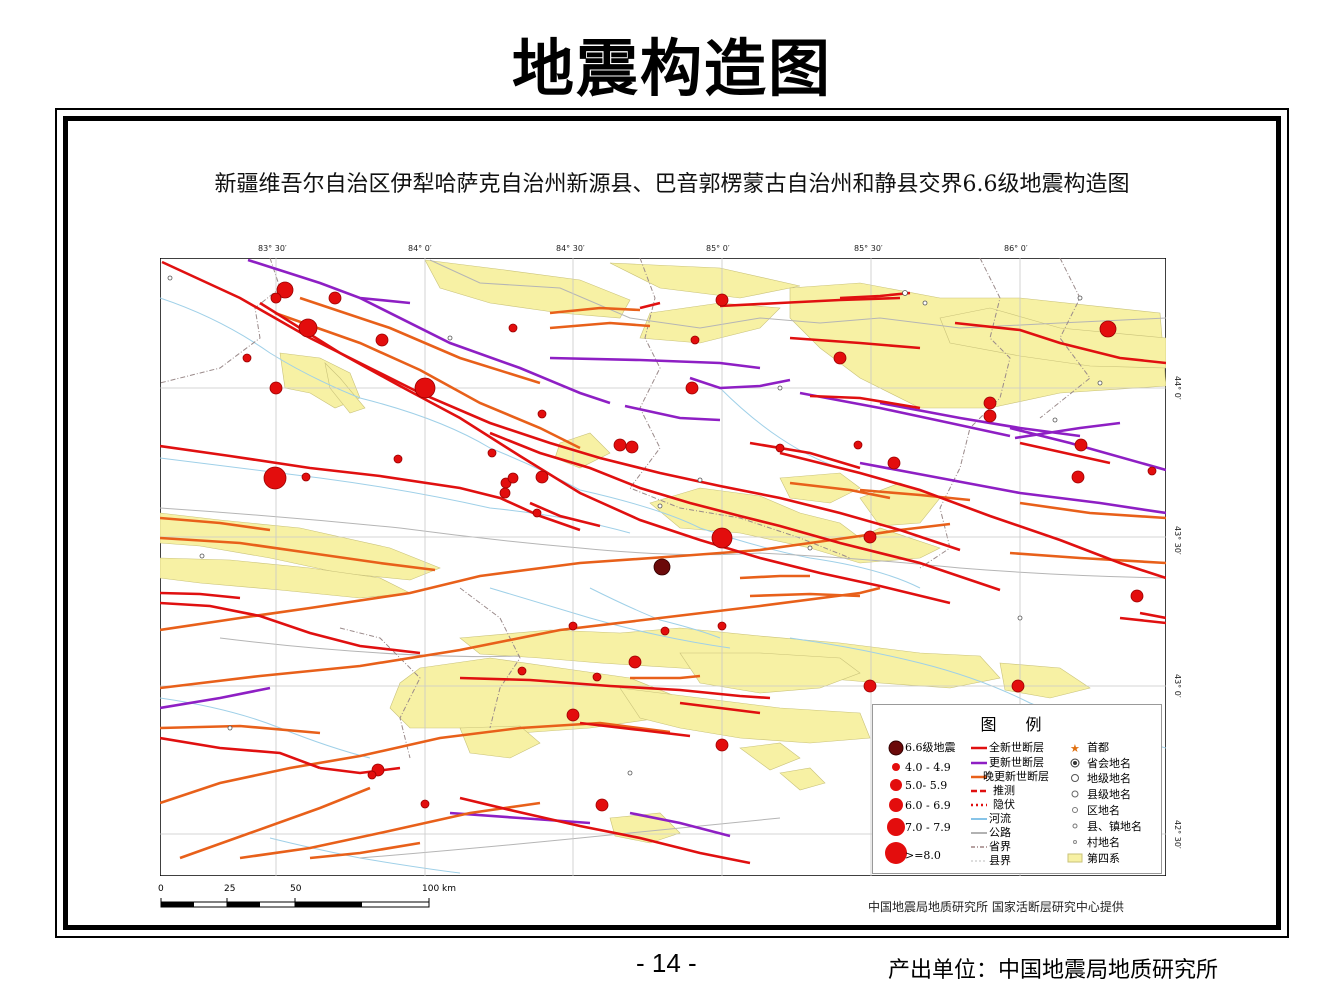 Image resolution: width=1344 pixels, height=1008 pixels. Describe the element at coordinates (896, 748) in the screenshot. I see `legend-mainshock-icon` at that location.